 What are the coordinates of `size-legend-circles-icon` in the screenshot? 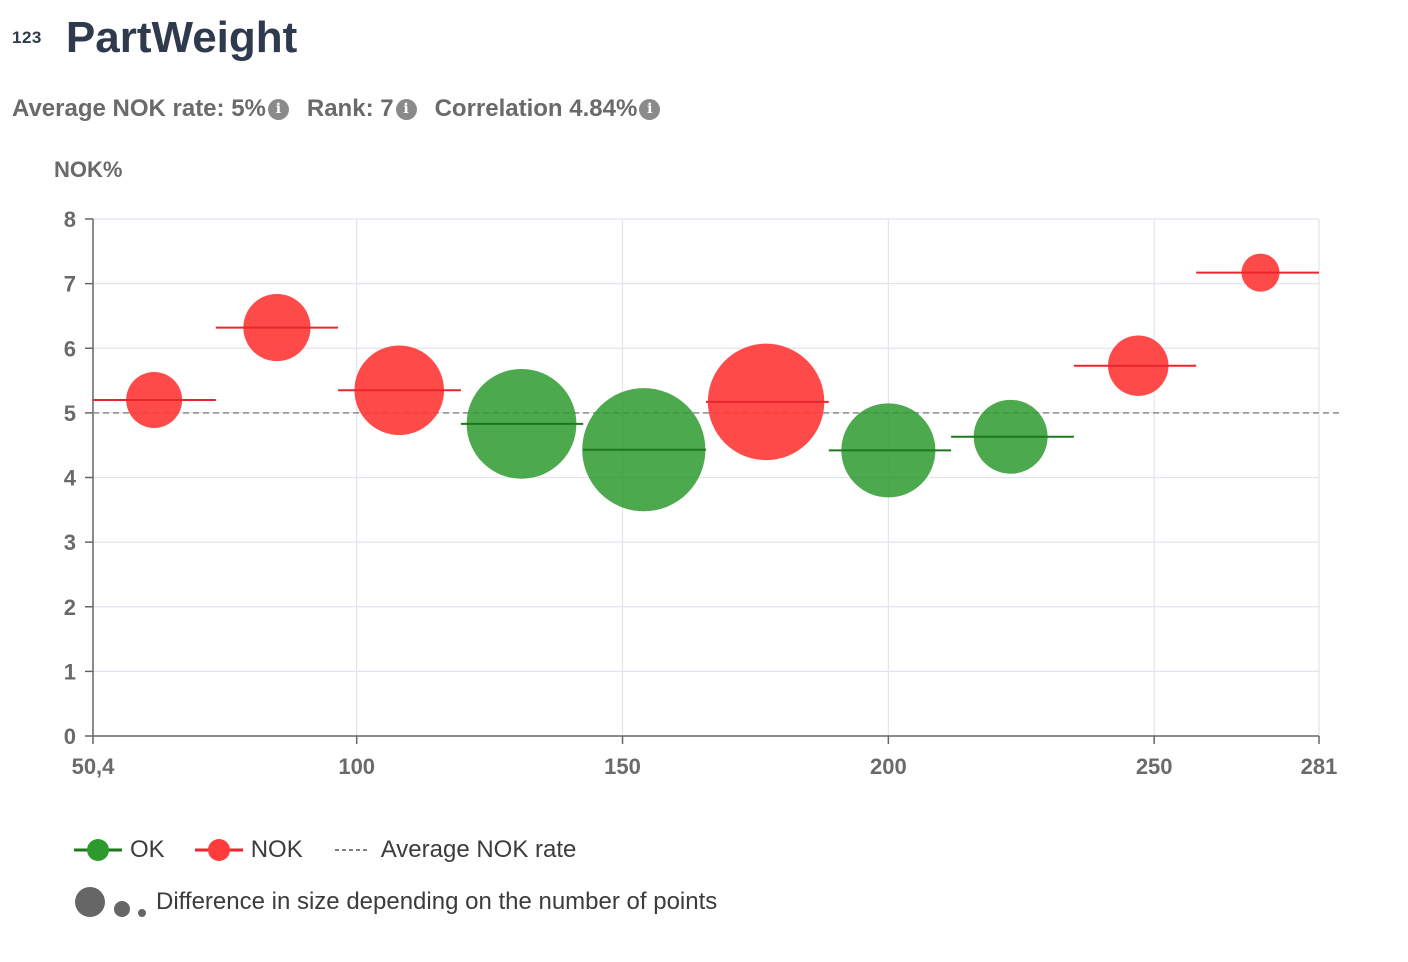 It's located at (110, 902).